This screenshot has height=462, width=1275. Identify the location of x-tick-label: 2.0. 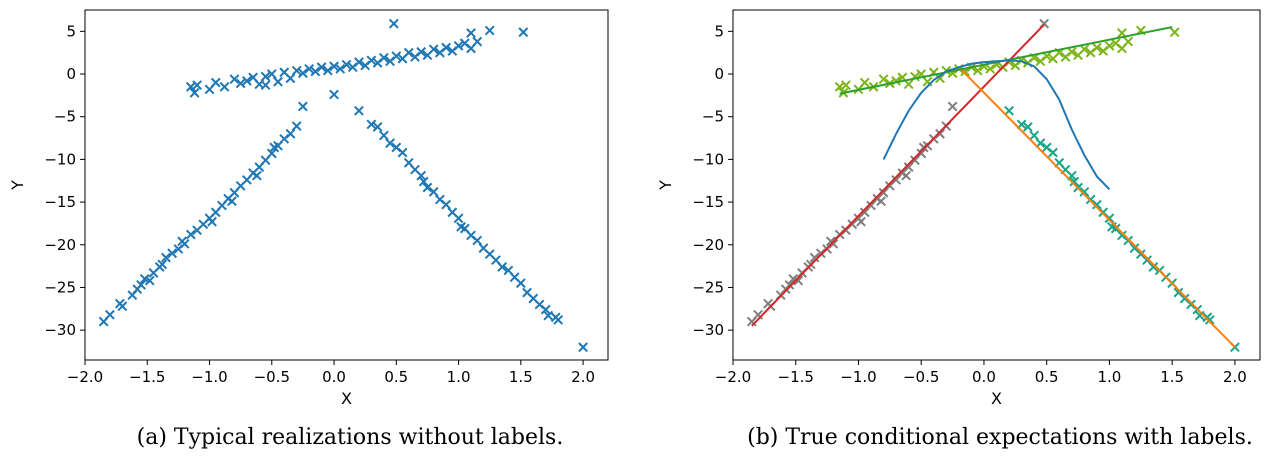
(1235, 377).